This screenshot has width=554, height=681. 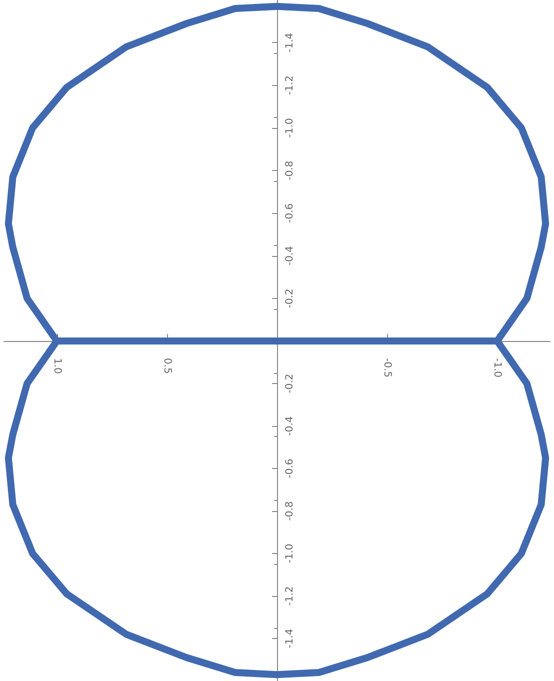 What do you see at coordinates (56, 366) in the screenshot?
I see `x-tick-label: 1.0` at bounding box center [56, 366].